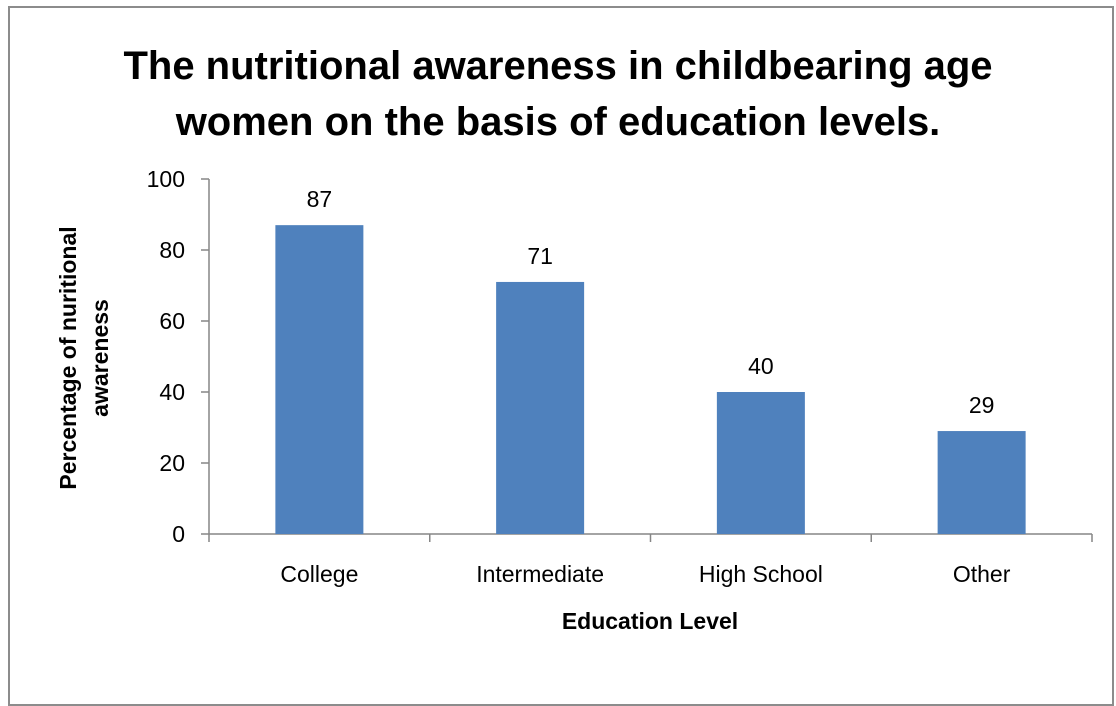 This screenshot has width=1116, height=706. What do you see at coordinates (172, 321) in the screenshot?
I see `y-tick-label: 60` at bounding box center [172, 321].